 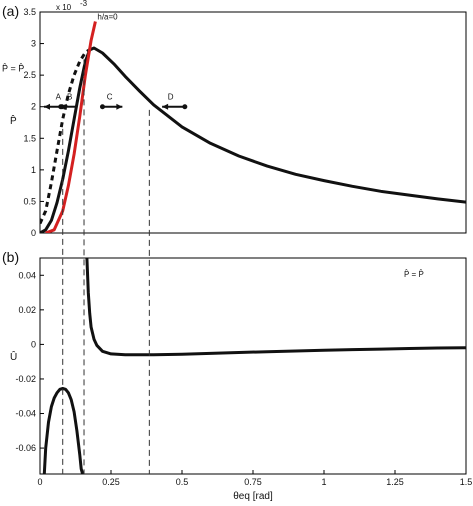 What do you see at coordinates (253, 482) in the screenshot?
I see `panel-b-xtick-label: 0.75` at bounding box center [253, 482].